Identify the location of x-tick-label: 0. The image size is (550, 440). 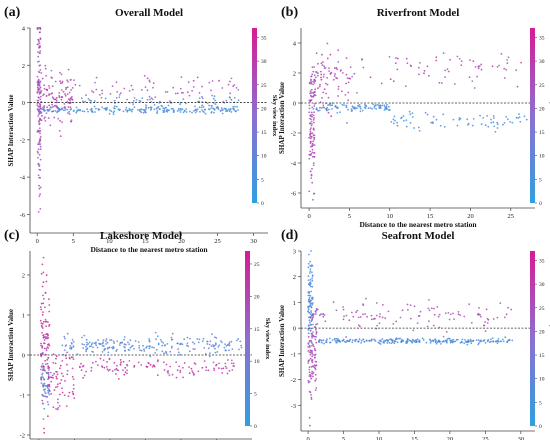
(307, 438).